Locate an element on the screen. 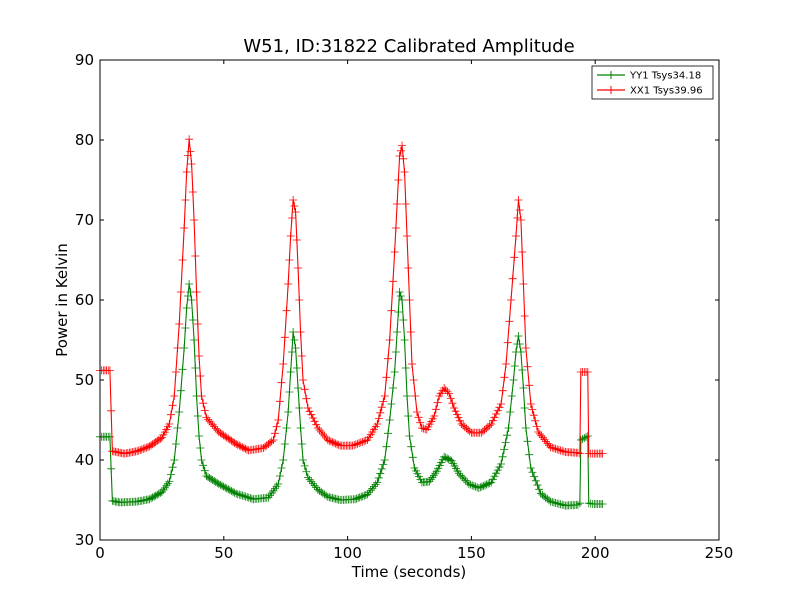  x-axis-label: Time (seconds) is located at coordinates (409, 572).